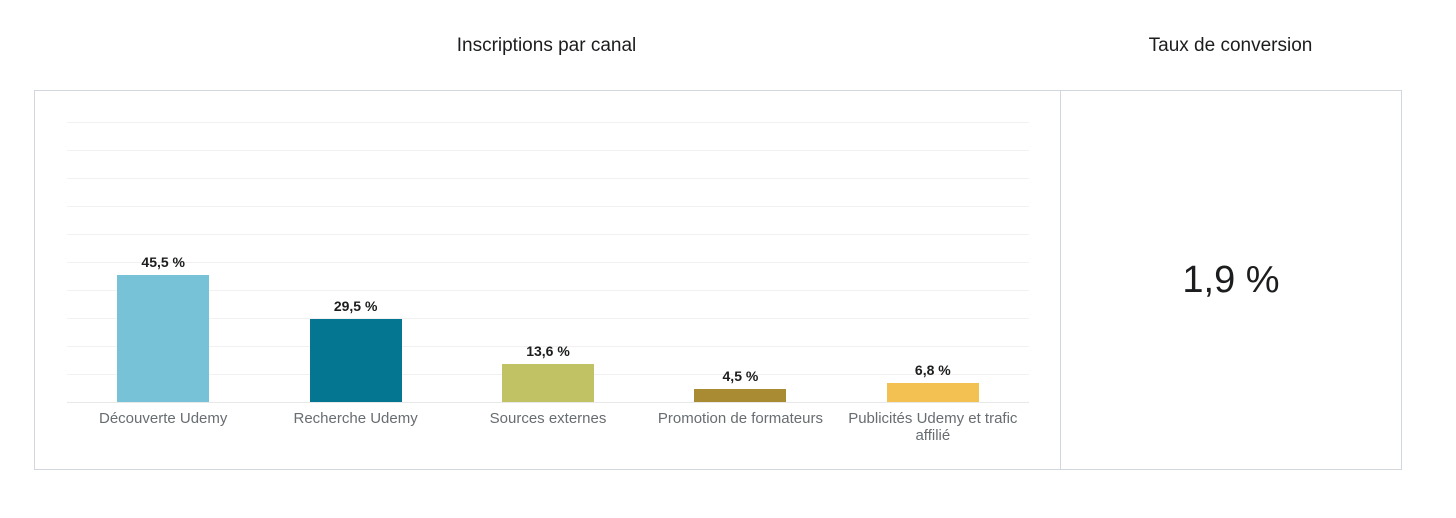 This screenshot has width=1456, height=518. I want to click on bar-slot: 4,5 %, so click(740, 262).